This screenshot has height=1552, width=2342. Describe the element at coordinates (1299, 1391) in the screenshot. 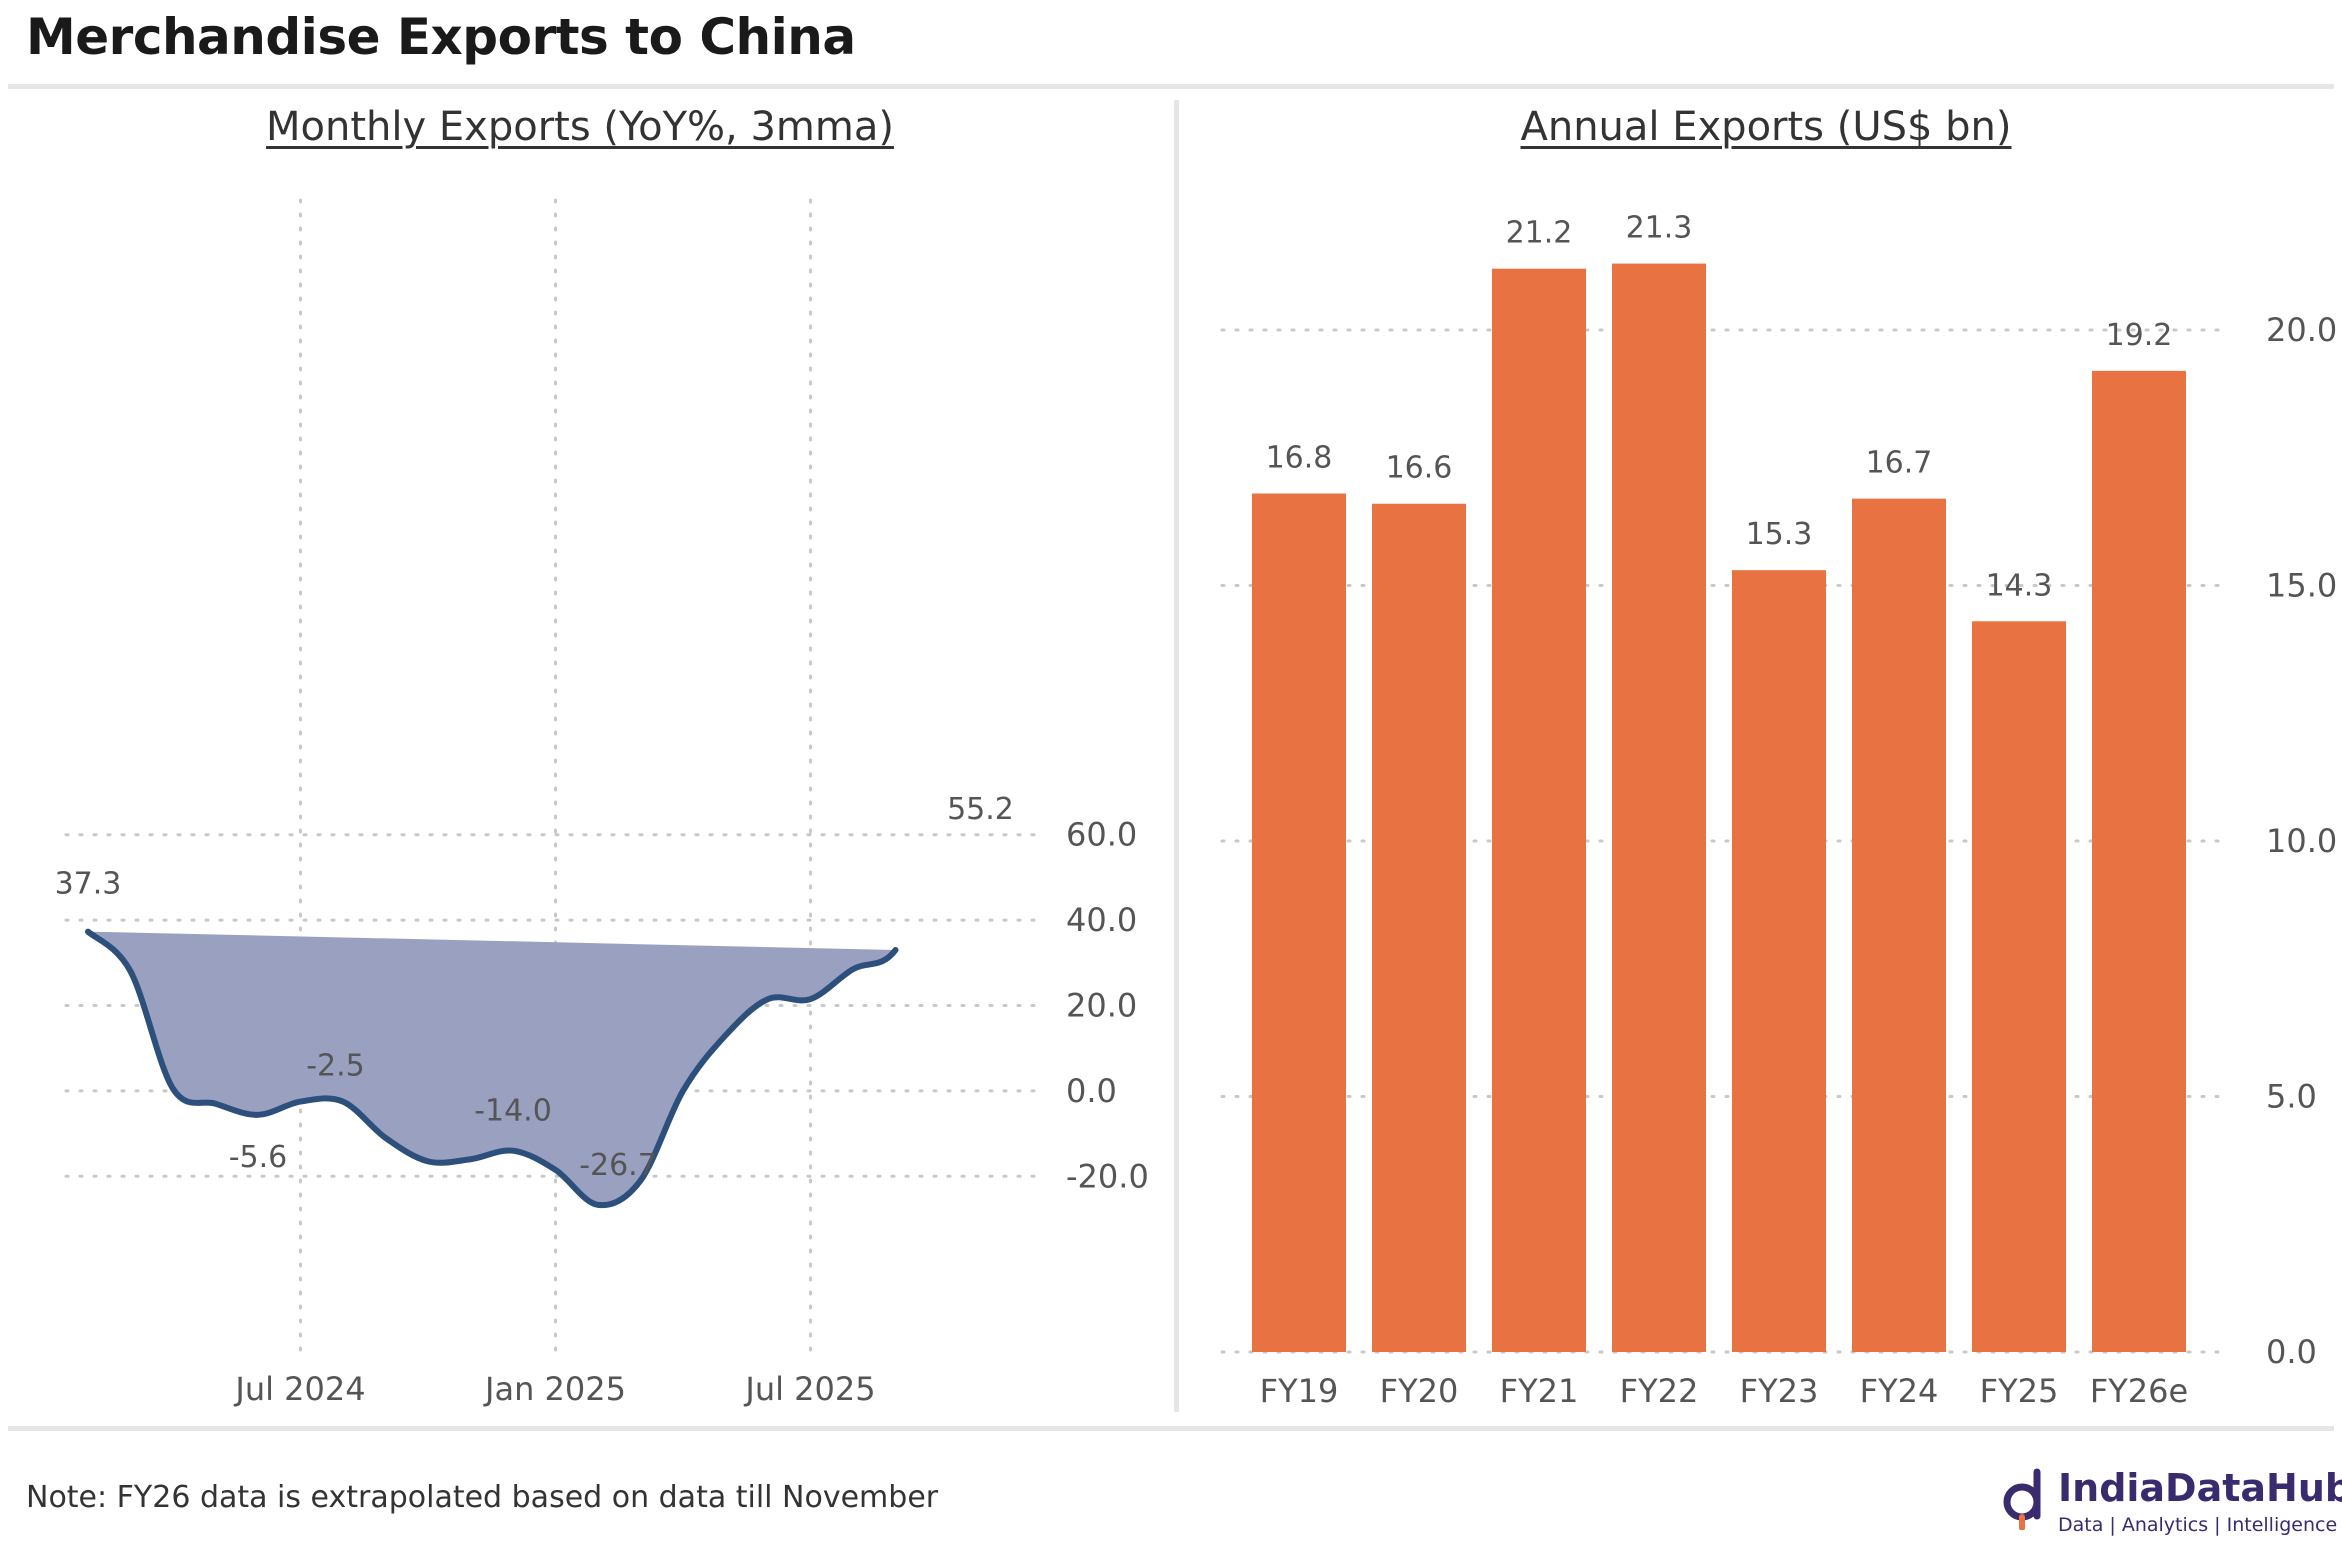

I see `annual-category-label: FY19` at that location.